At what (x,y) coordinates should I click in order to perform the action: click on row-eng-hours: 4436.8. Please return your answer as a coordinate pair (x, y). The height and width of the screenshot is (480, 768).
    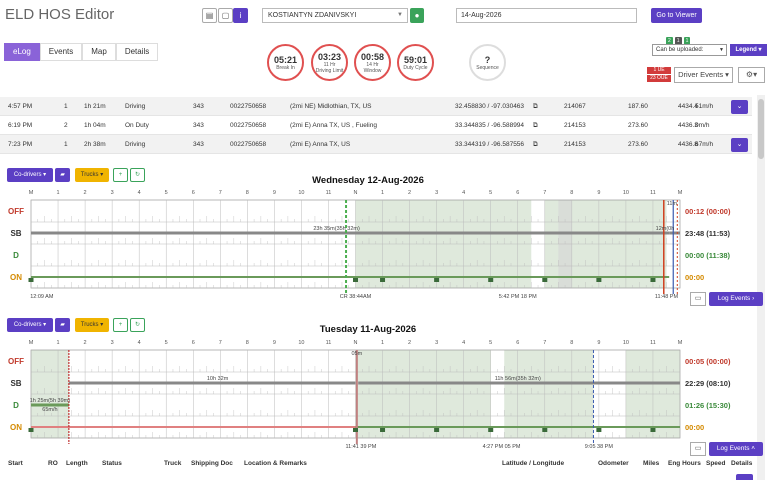
    Looking at the image, I should click on (688, 144).